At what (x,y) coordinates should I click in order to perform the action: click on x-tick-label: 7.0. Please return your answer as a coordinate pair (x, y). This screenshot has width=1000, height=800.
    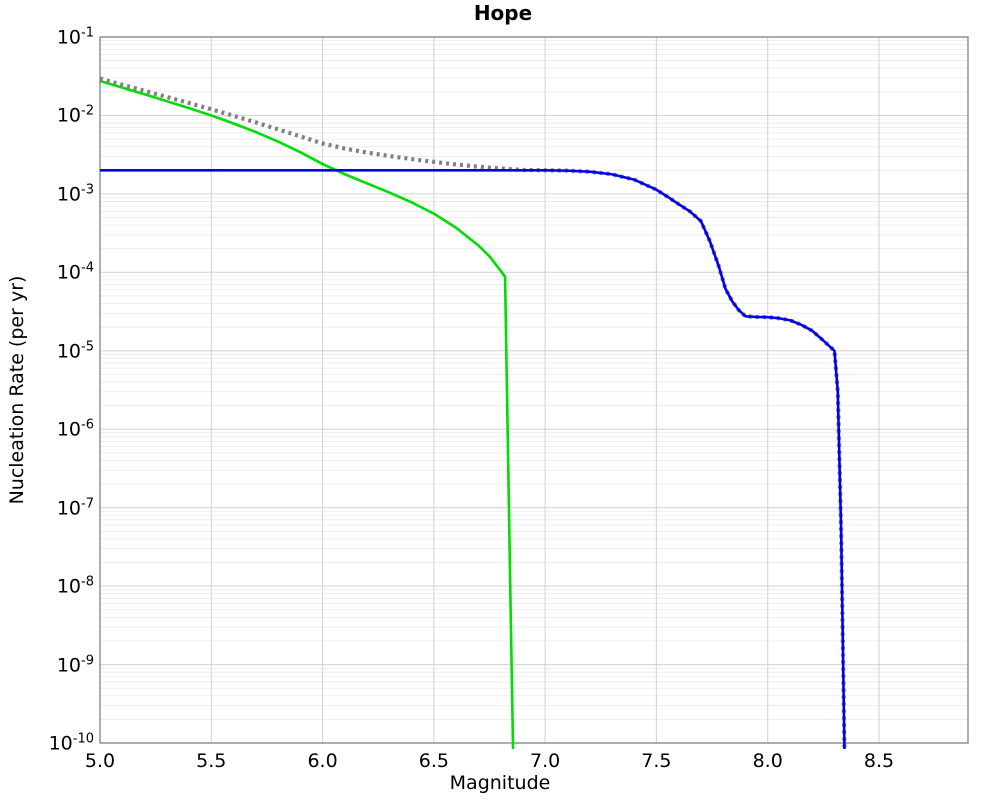
    Looking at the image, I should click on (545, 761).